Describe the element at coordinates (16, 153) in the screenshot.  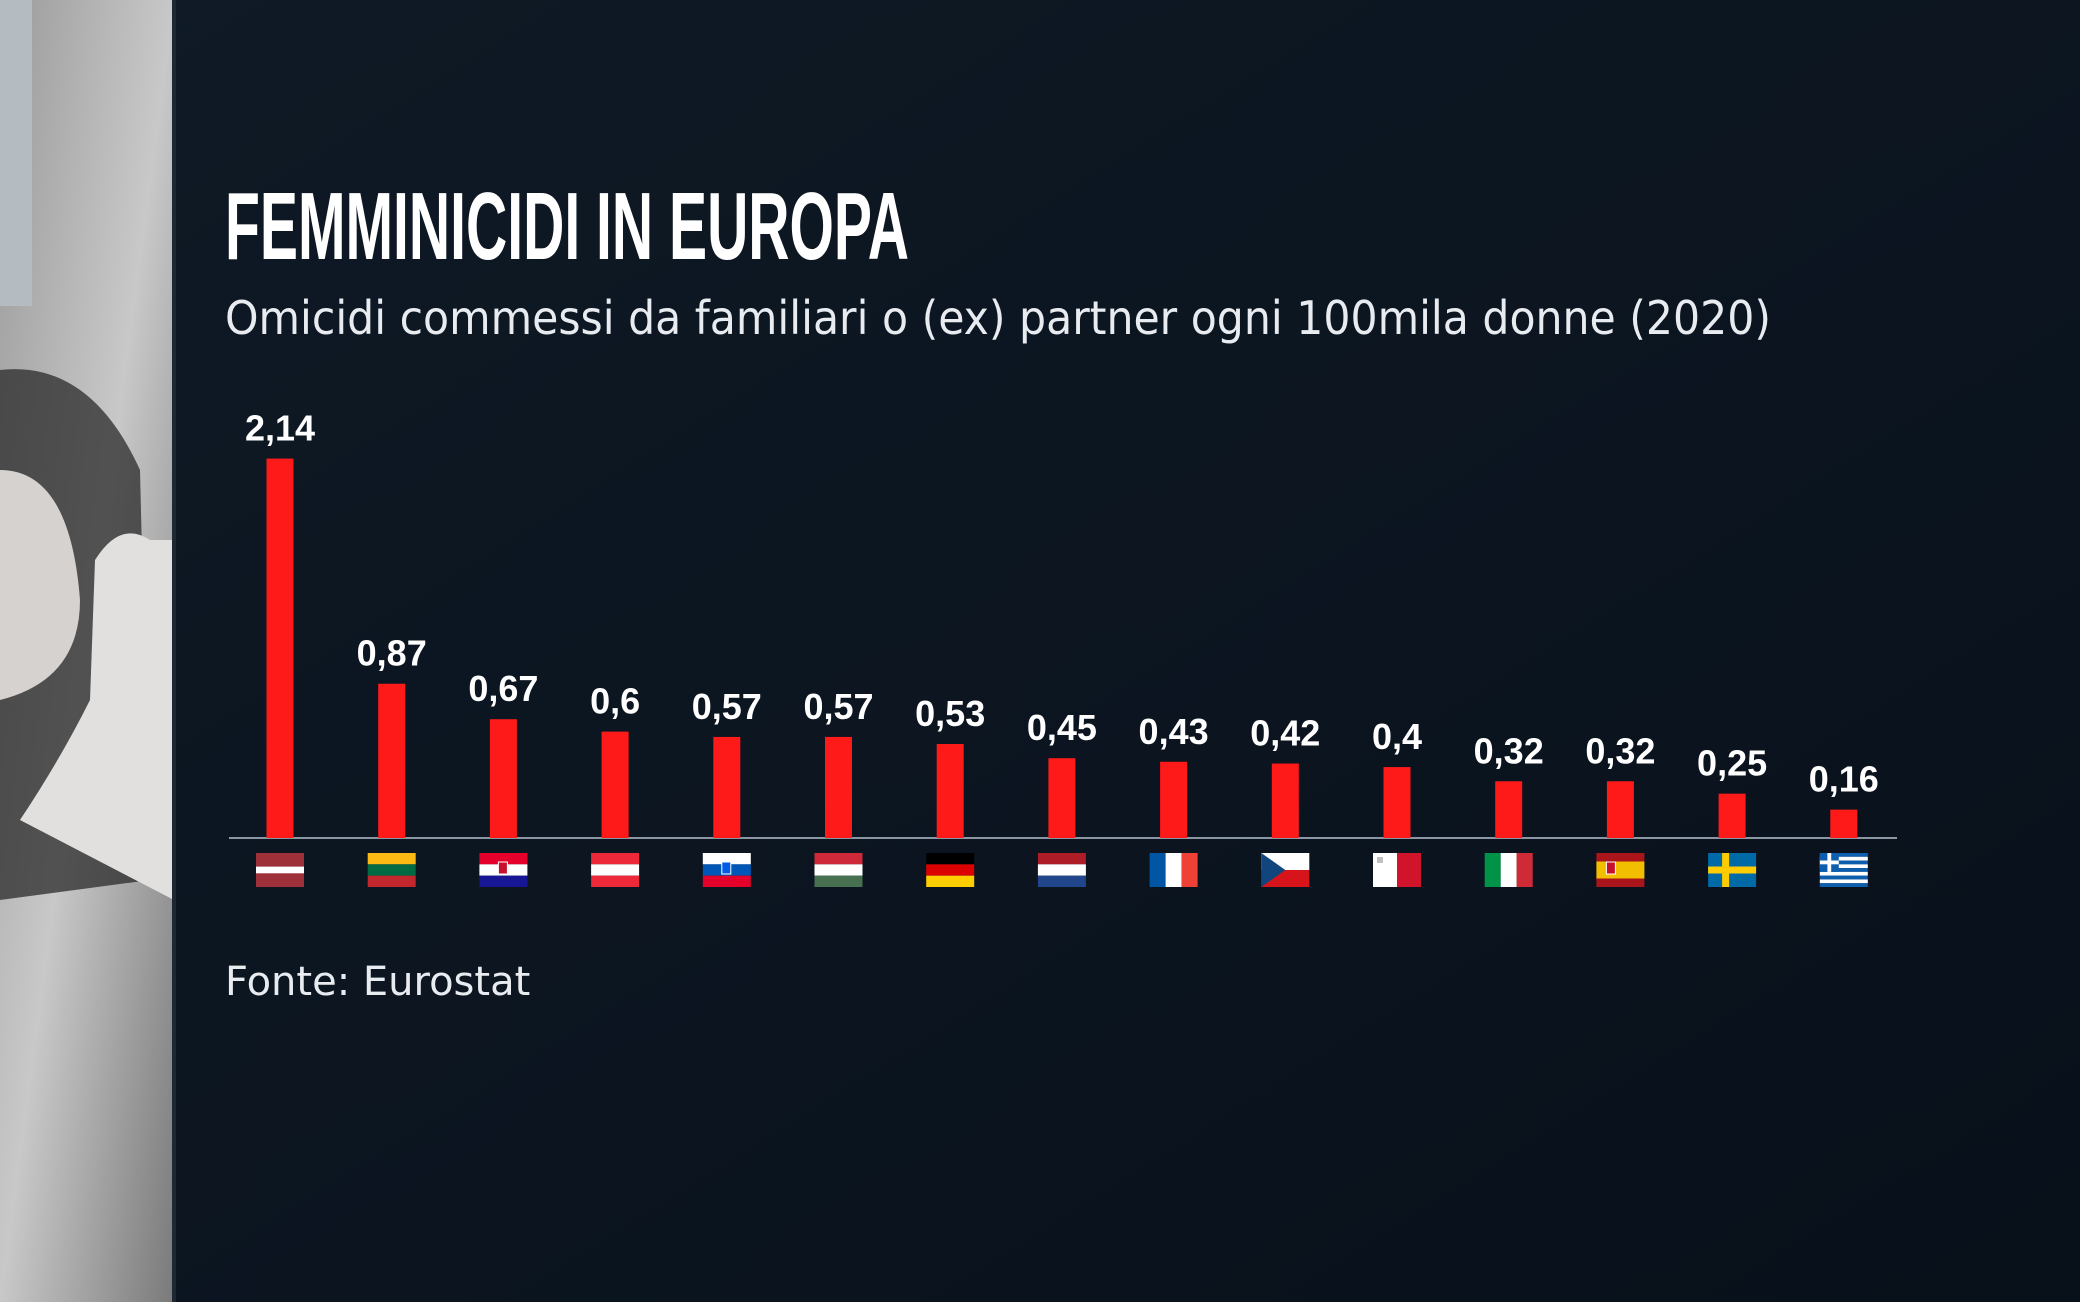
I see `photo-detail` at that location.